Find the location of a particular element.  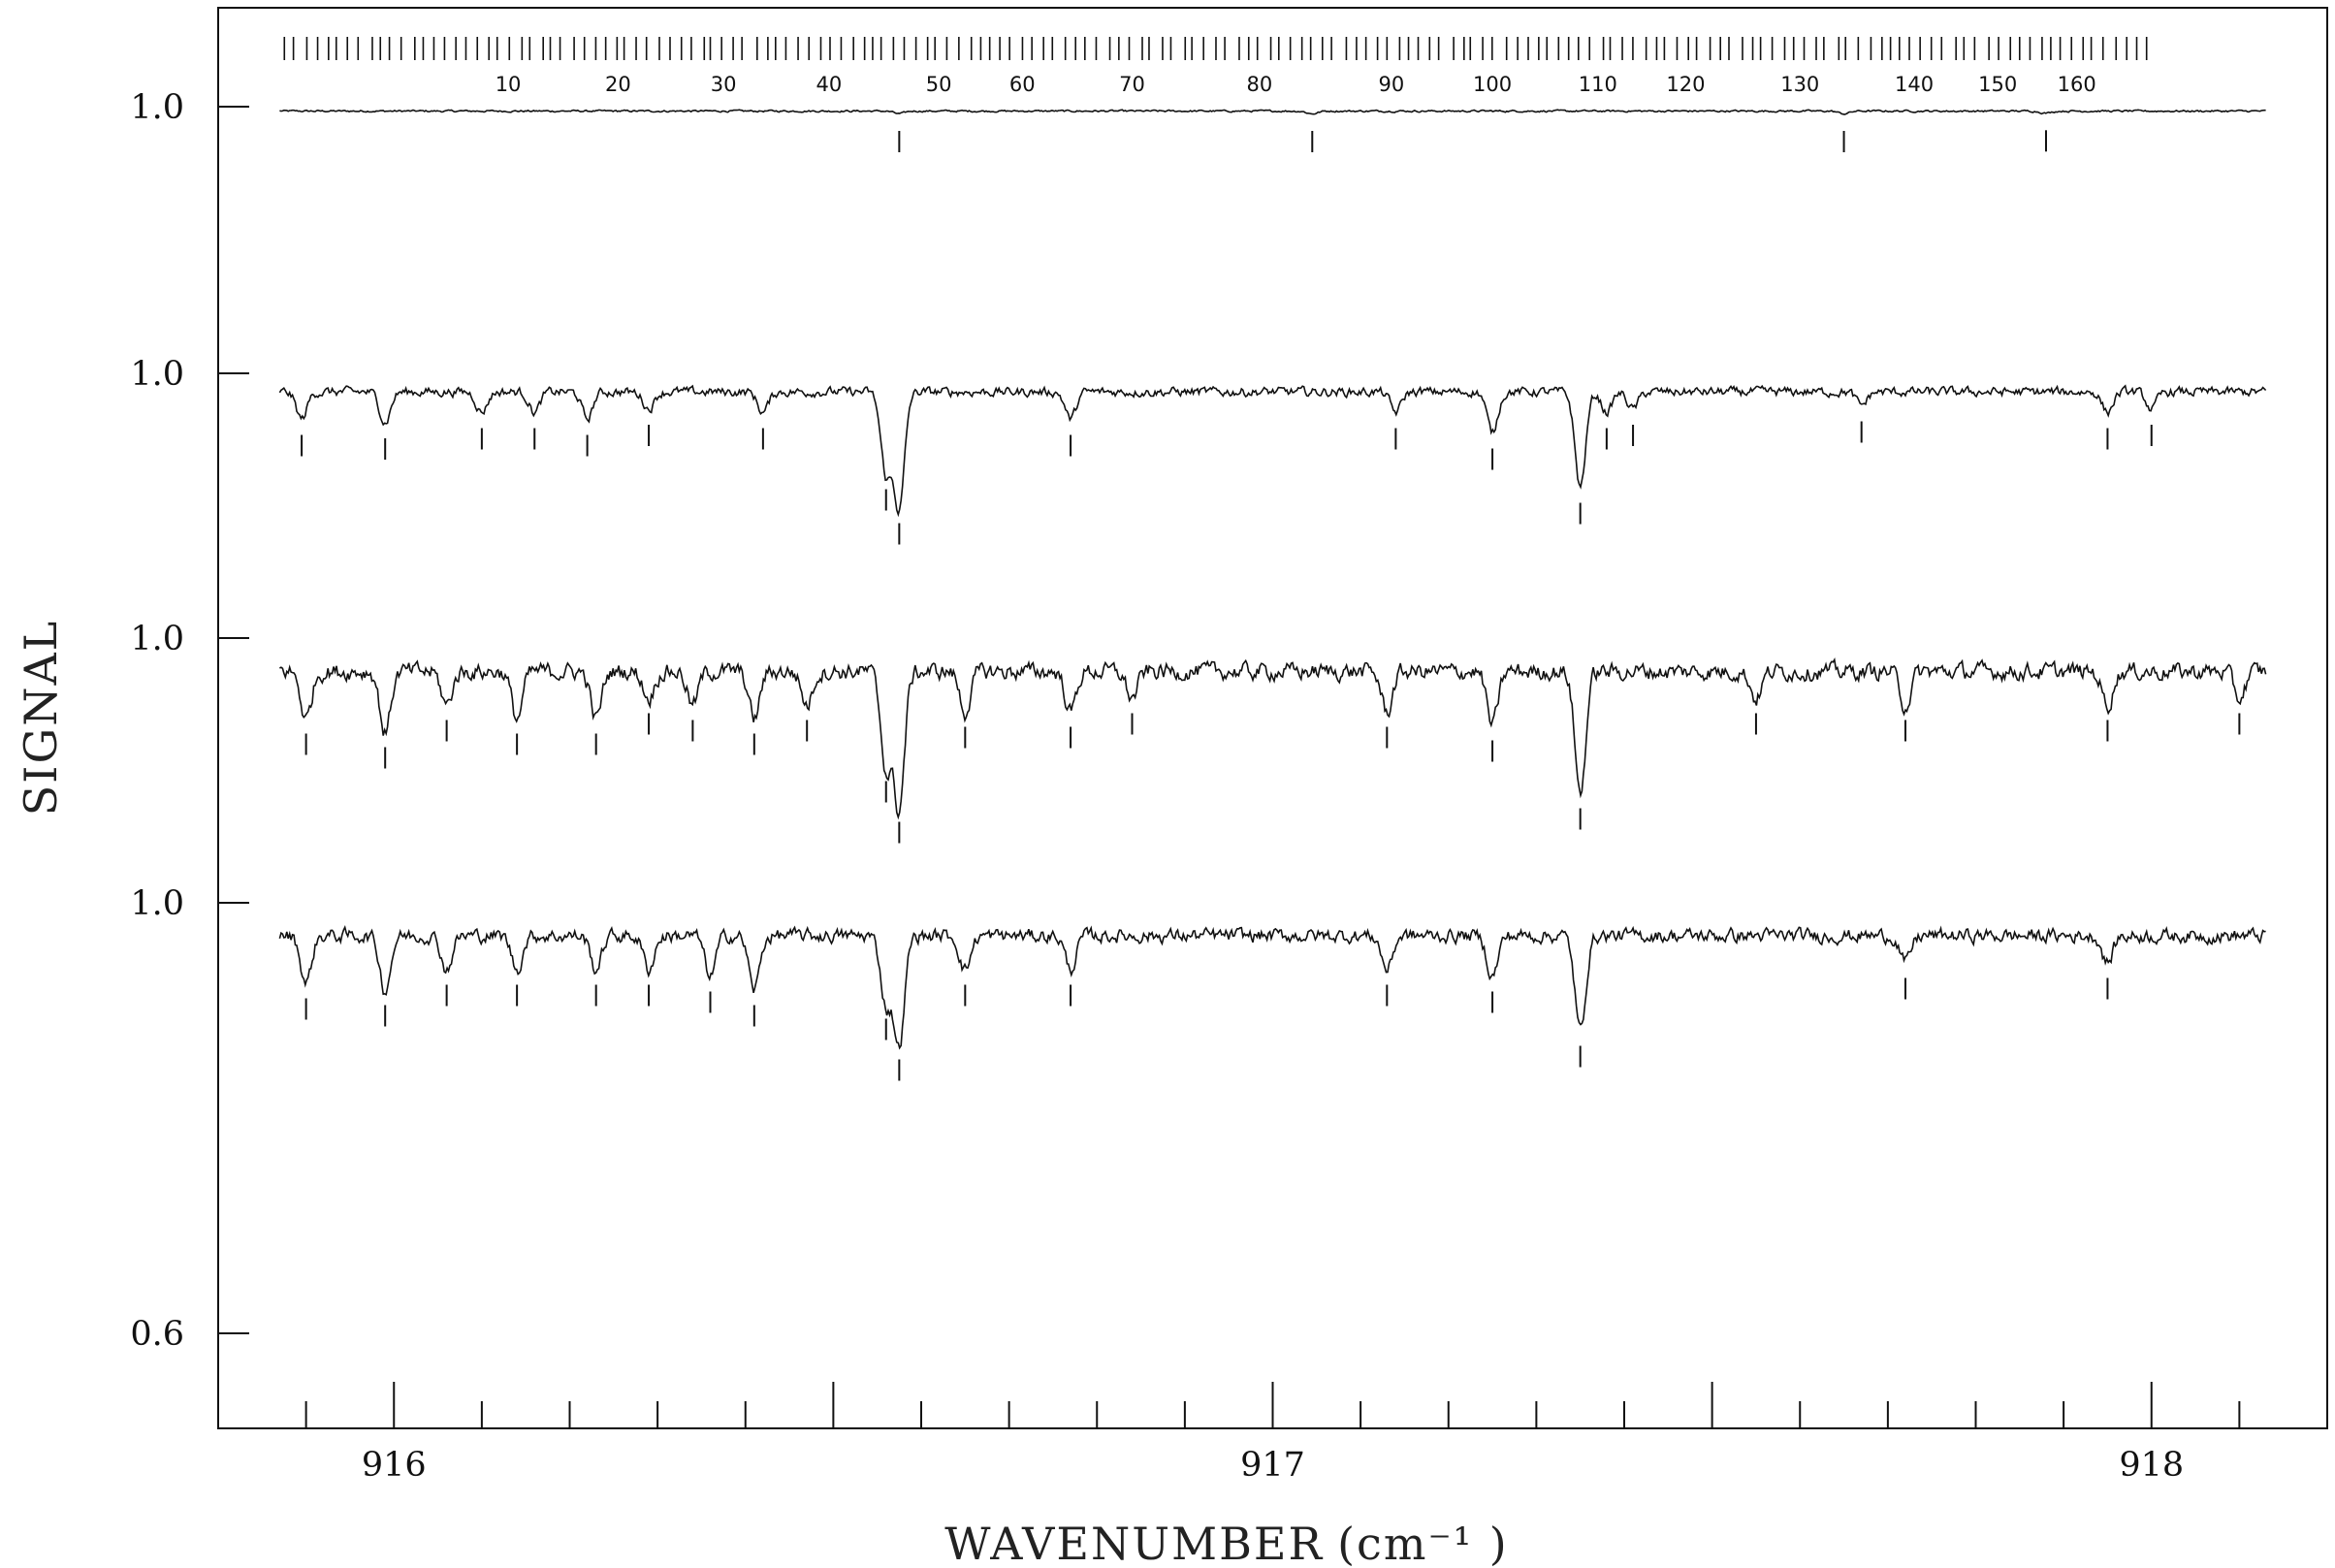

x-axis-title-text: WAVENUMBER is located at coordinates (1134, 1543).